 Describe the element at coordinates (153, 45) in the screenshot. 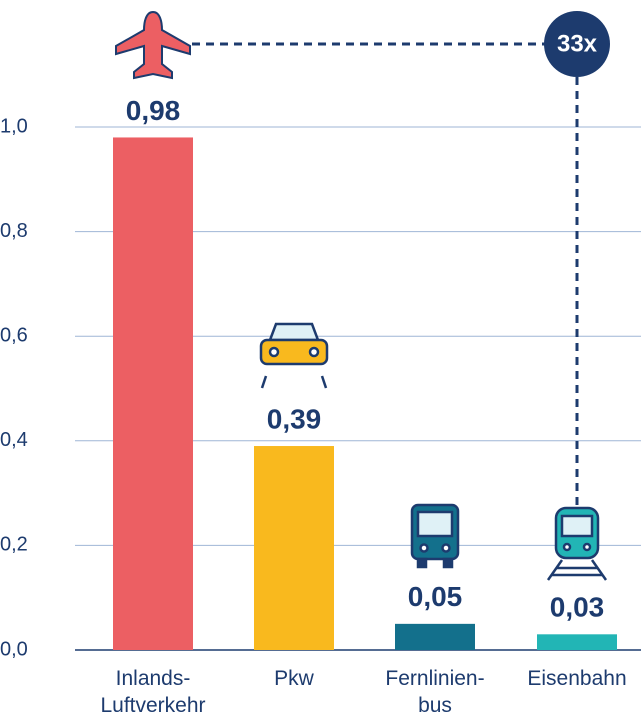

I see `plane-icon` at that location.